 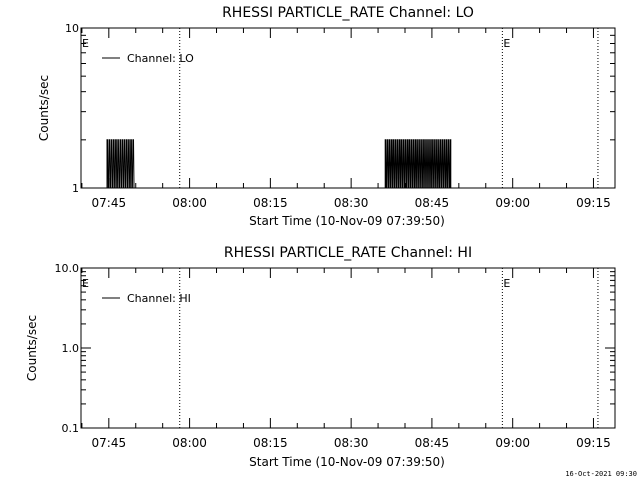 What do you see at coordinates (348, 253) in the screenshot?
I see `chart-title: RHESSI PARTICLE_RATE Channel: HI` at bounding box center [348, 253].